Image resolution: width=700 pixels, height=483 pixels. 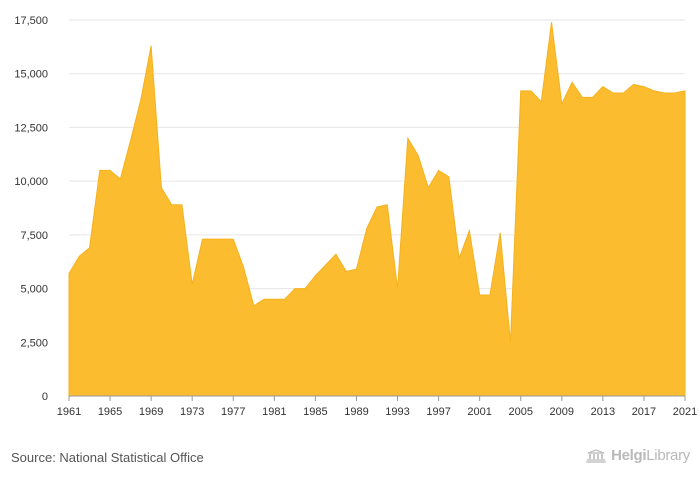 I want to click on source-note: Source: National Statistical Office, so click(x=107, y=457).